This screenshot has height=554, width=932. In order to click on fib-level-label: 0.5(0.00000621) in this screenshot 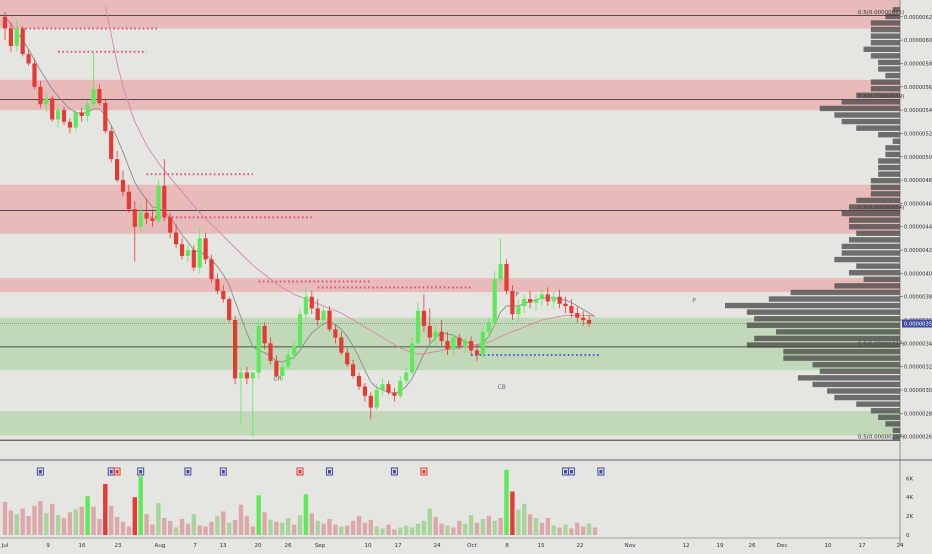, I will do `click(881, 13)`.